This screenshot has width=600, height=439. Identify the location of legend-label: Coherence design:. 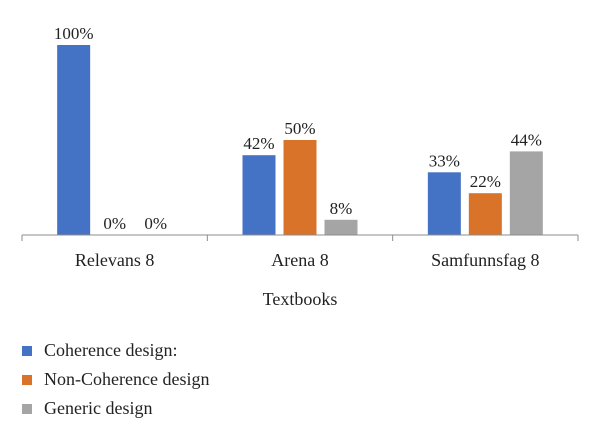
(111, 350).